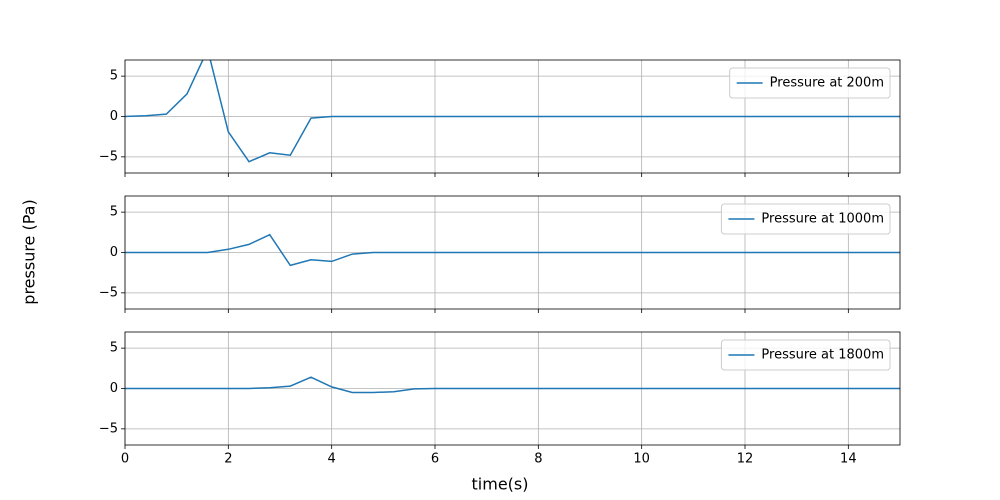 The width and height of the screenshot is (1000, 500). Describe the element at coordinates (500, 484) in the screenshot. I see `x-axis-label: time(s)` at that location.